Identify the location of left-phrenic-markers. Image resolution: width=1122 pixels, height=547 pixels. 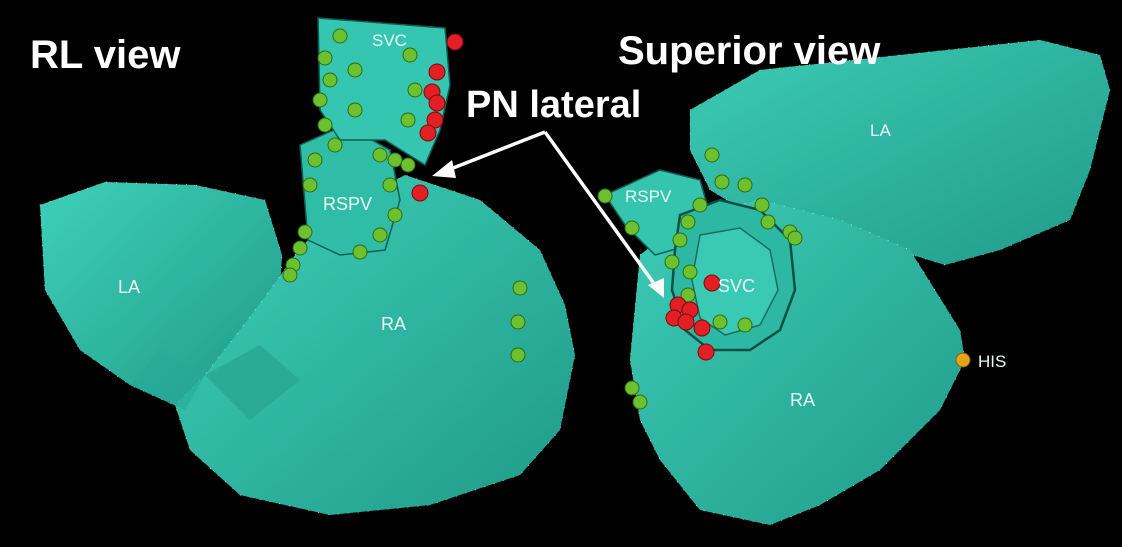
(437, 117).